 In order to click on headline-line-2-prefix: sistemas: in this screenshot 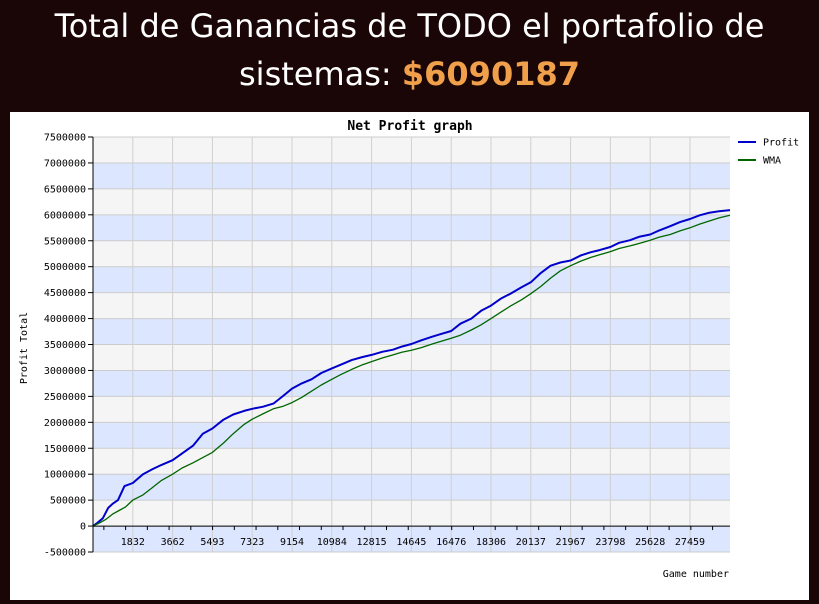, I will do `click(320, 74)`.